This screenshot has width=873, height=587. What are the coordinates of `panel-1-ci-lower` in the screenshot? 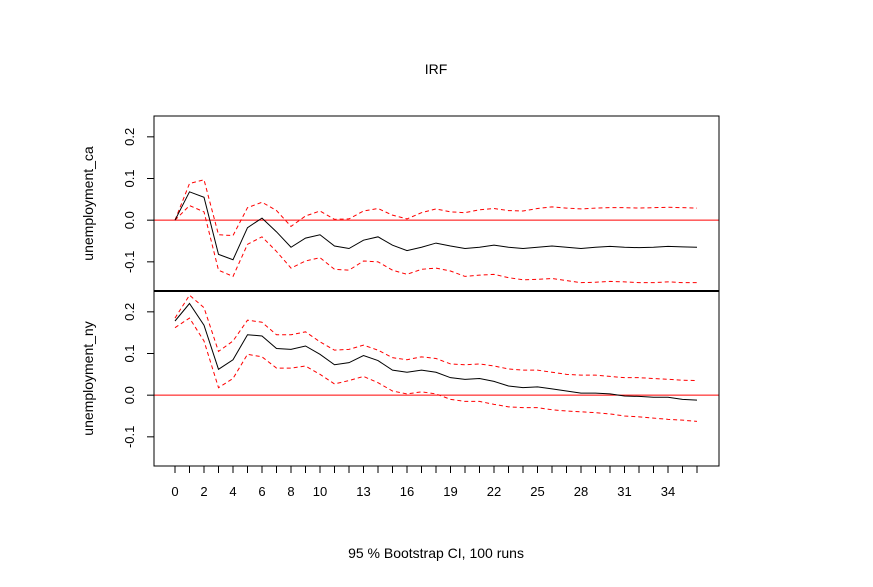 It's located at (435, 244).